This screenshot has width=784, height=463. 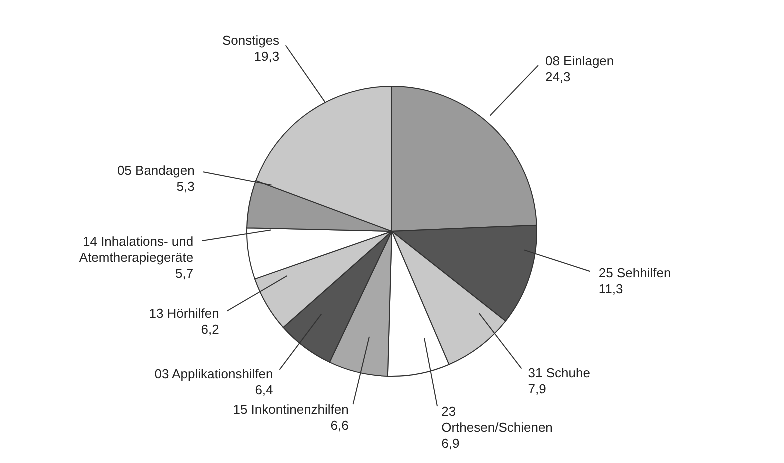 What do you see at coordinates (635, 272) in the screenshot?
I see `slice-label: 25 Sehhilfen` at bounding box center [635, 272].